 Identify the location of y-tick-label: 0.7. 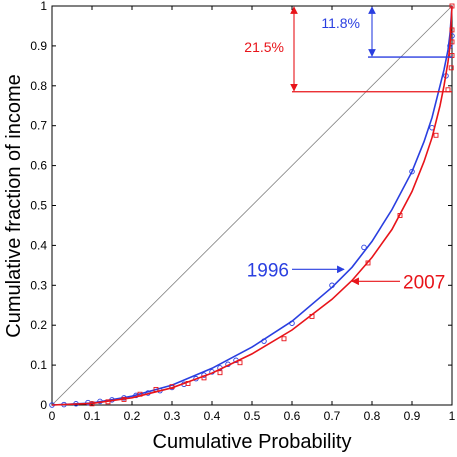
(38, 126).